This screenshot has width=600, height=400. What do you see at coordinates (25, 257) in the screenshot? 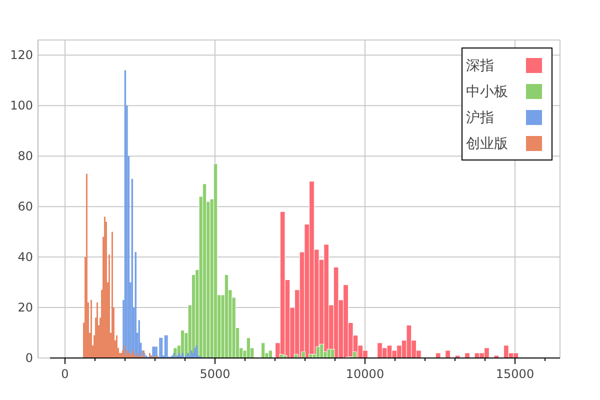
I see `y-tick-label: 40` at bounding box center [25, 257].